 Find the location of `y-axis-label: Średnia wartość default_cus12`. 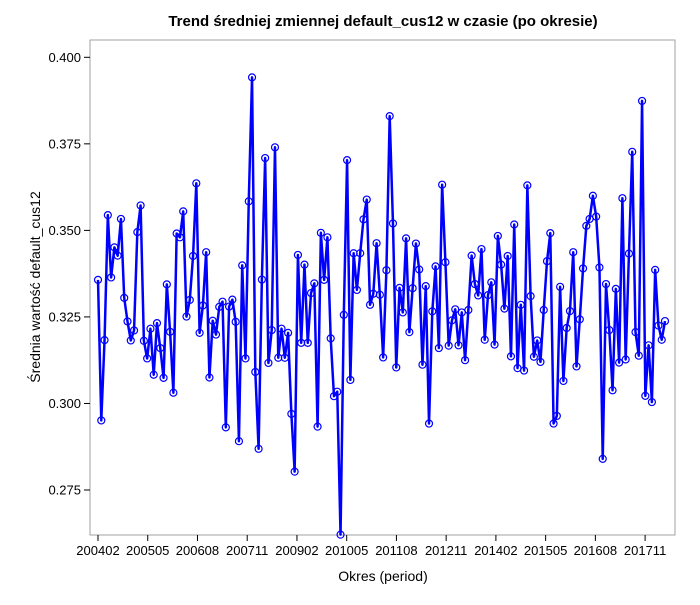

y-axis-label: Średnia wartość default_cus12 is located at coordinates (34, 287).